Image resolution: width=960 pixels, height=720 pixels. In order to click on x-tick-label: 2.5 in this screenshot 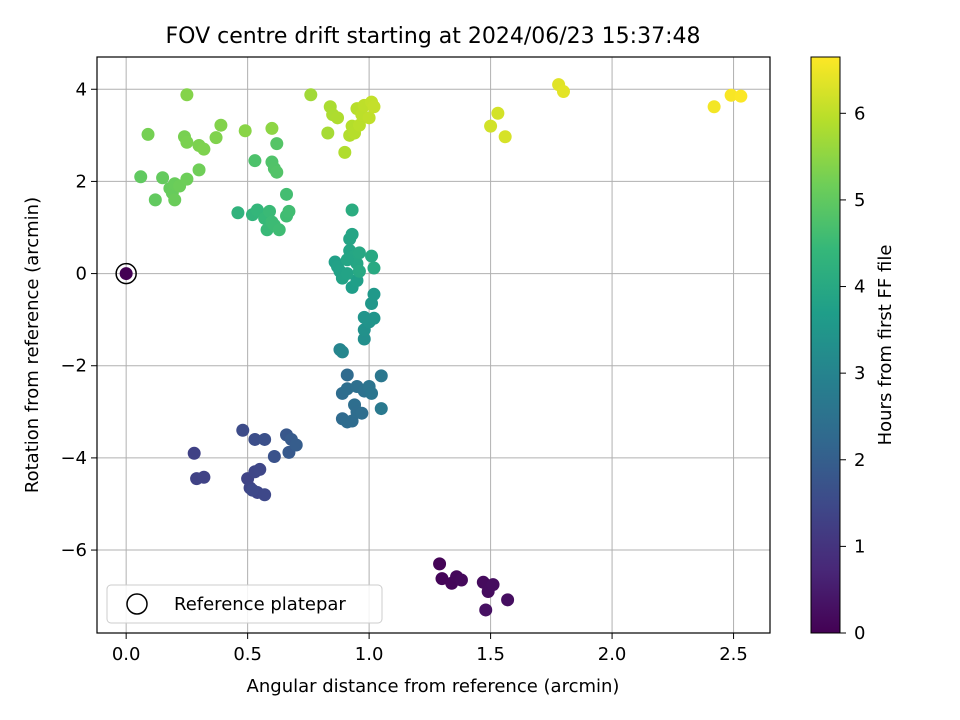, I will do `click(733, 654)`.